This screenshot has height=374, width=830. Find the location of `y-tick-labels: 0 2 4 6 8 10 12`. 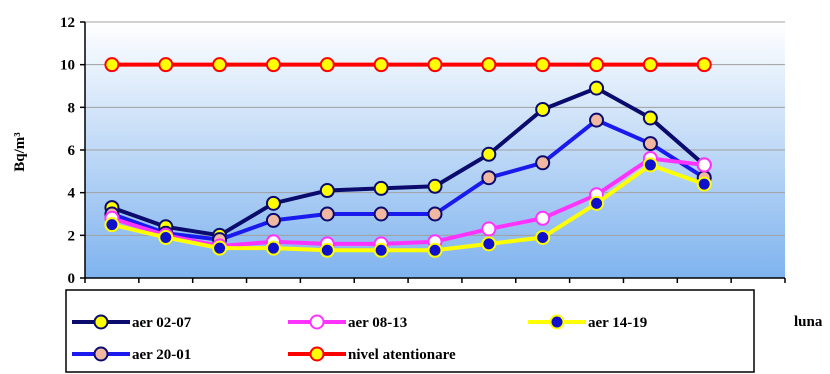

y-tick-labels: 0 2 4 6 8 10 12 is located at coordinates (68, 151).